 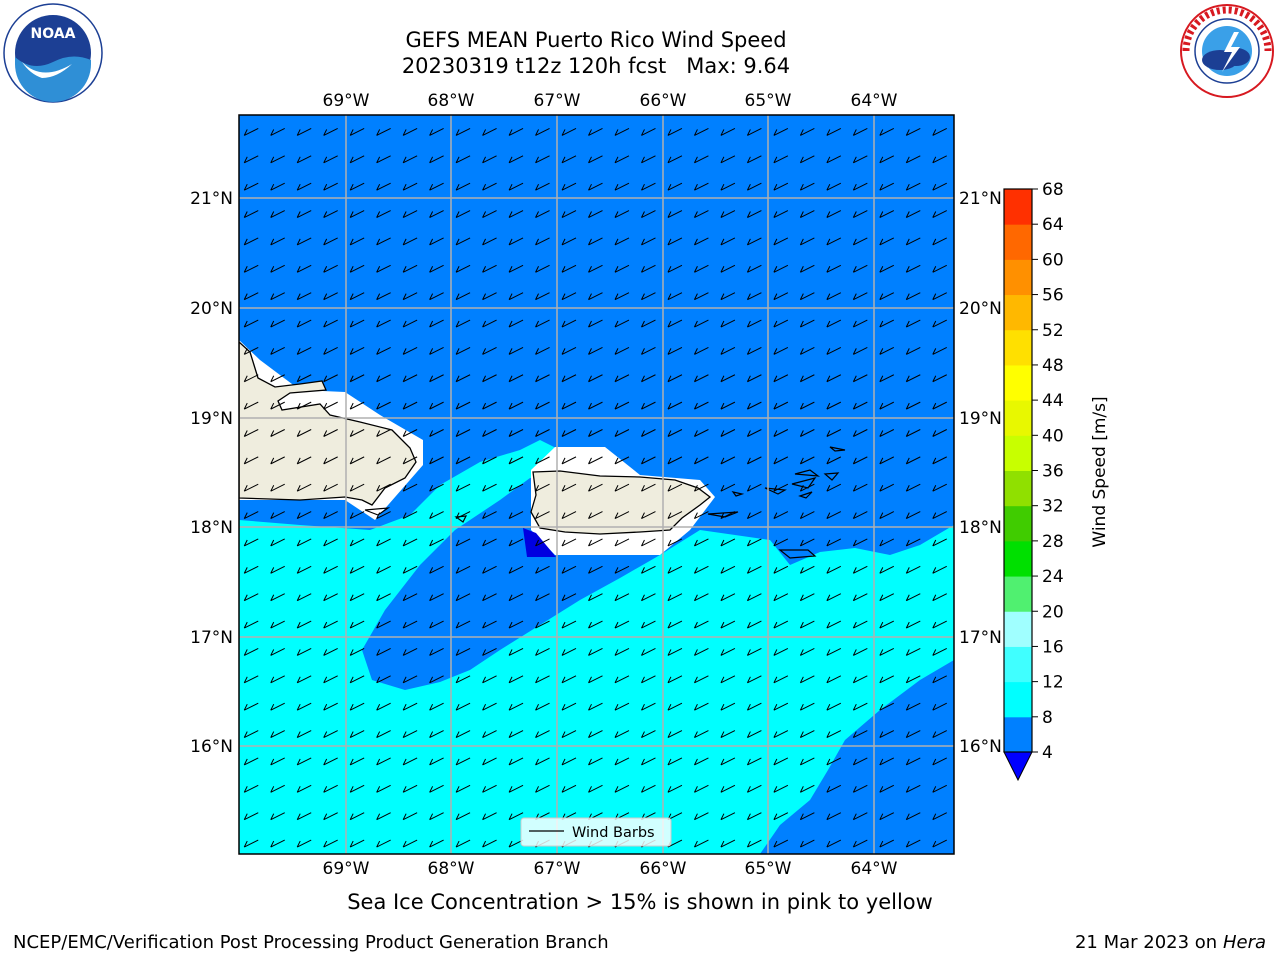 I want to click on footer-host: Hera, so click(x=1244, y=942).